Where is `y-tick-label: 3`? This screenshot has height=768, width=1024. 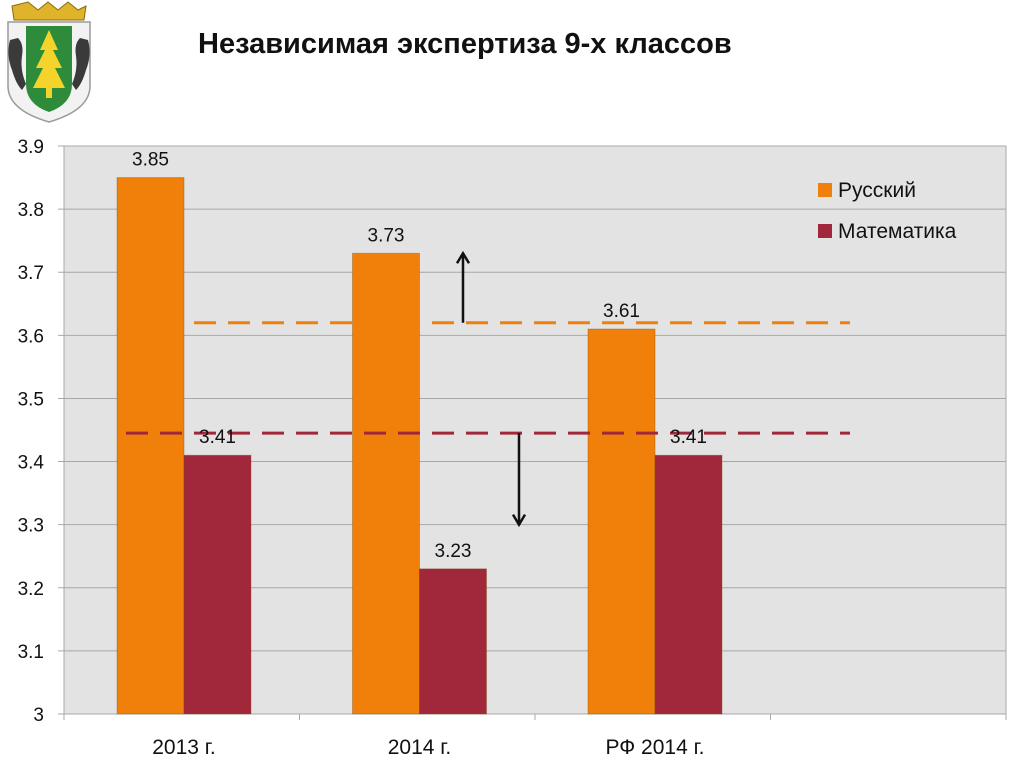 y-tick-label: 3 is located at coordinates (38, 715).